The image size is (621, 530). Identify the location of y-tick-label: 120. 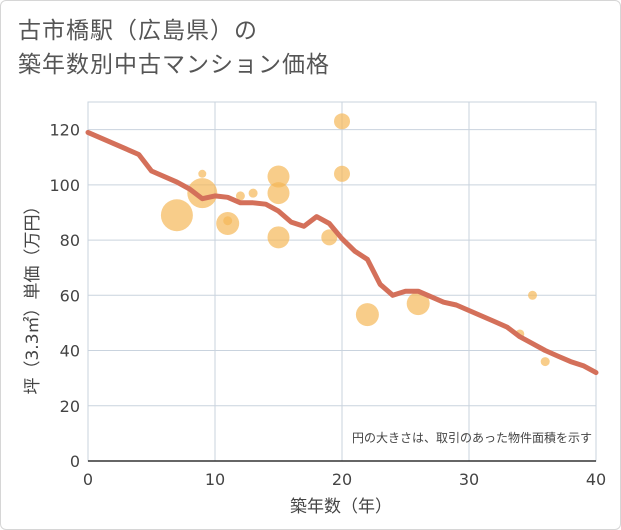
(64, 130).